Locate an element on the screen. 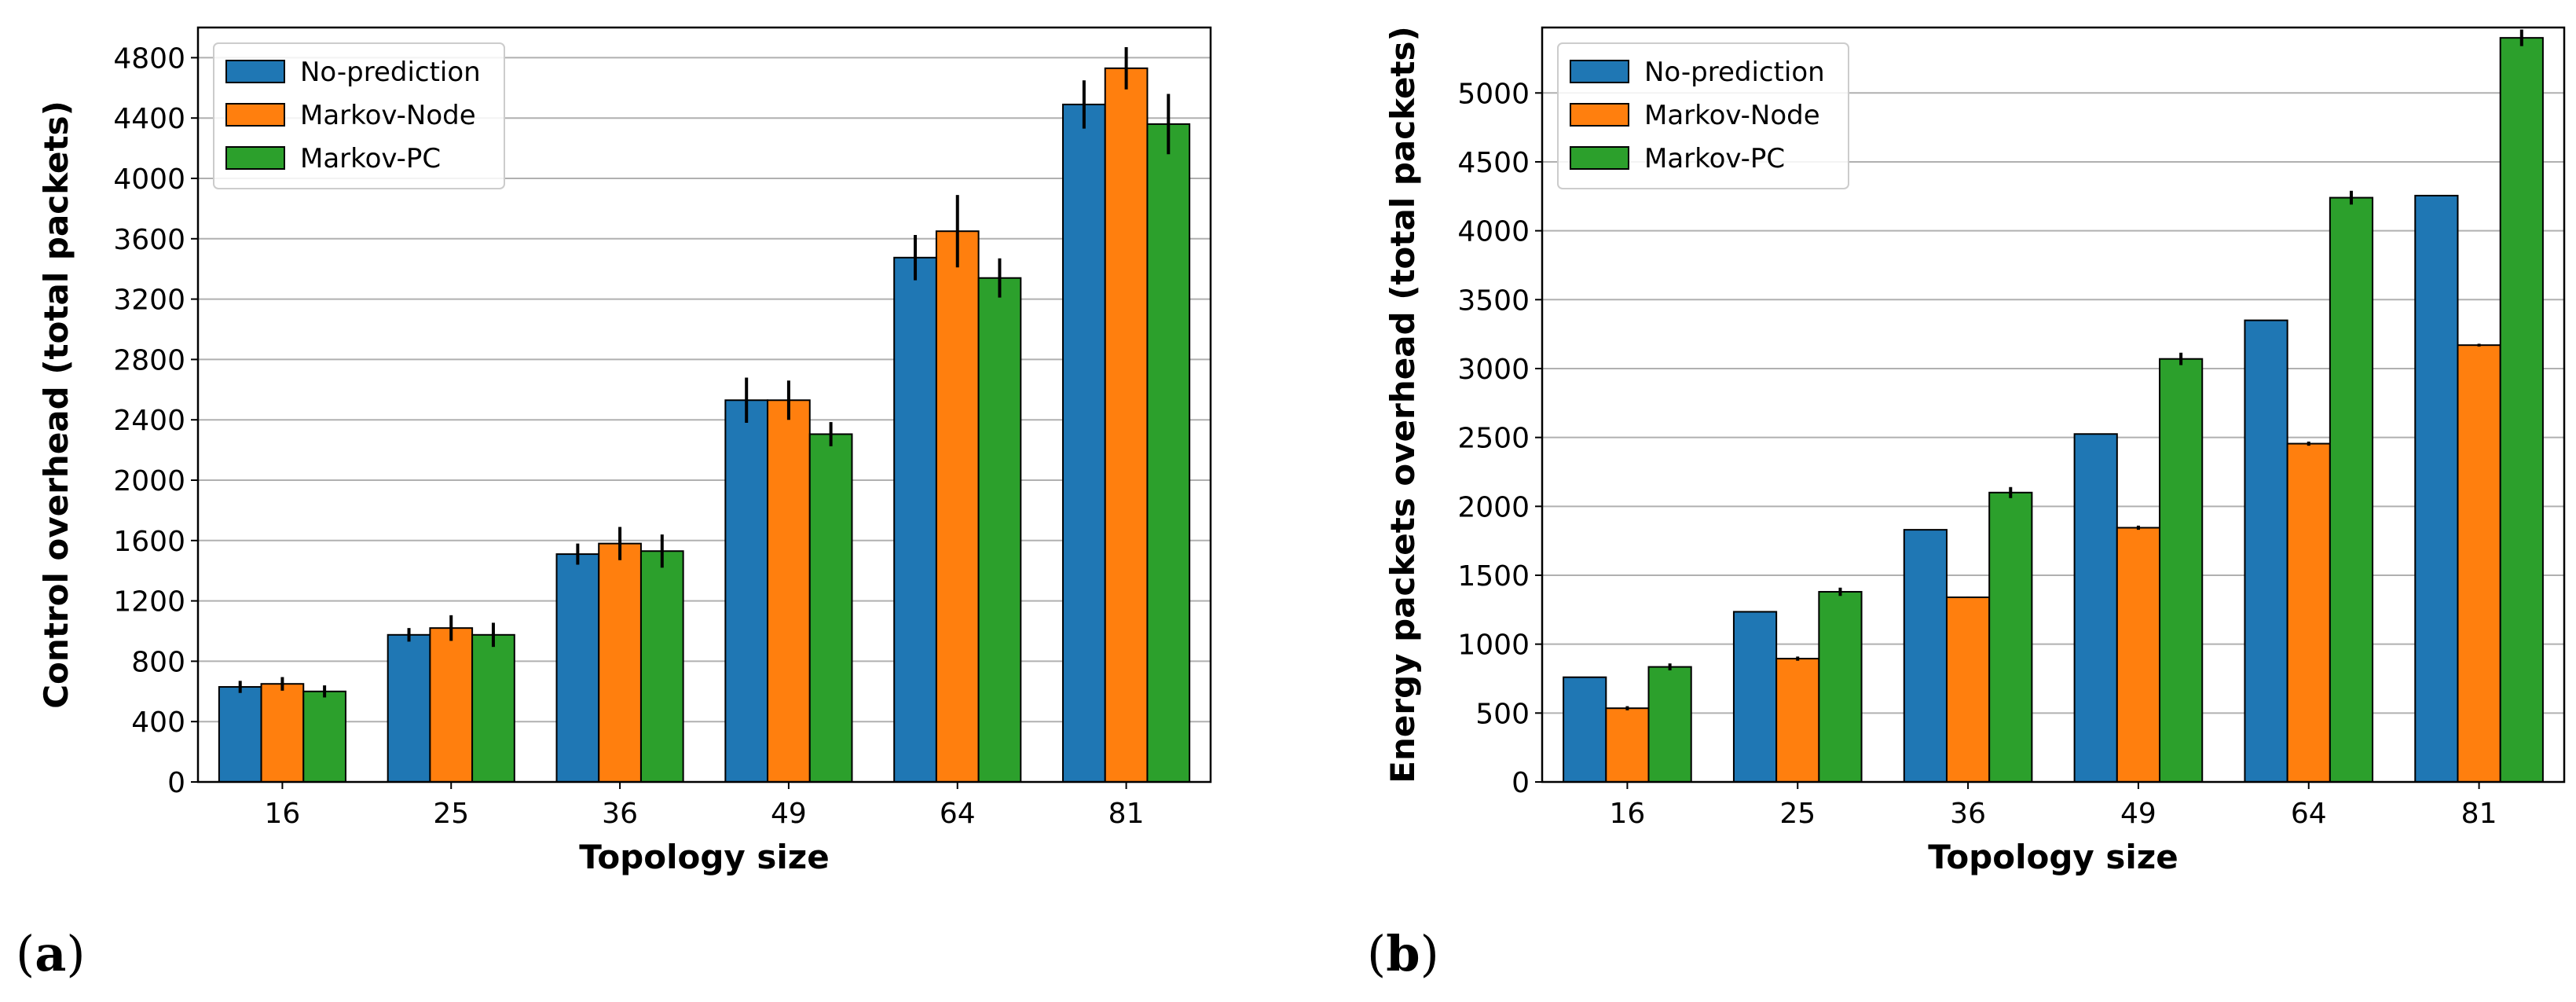 This screenshot has height=1002, width=2576. y-axis-label: Control overhead (total packets) is located at coordinates (56, 405).